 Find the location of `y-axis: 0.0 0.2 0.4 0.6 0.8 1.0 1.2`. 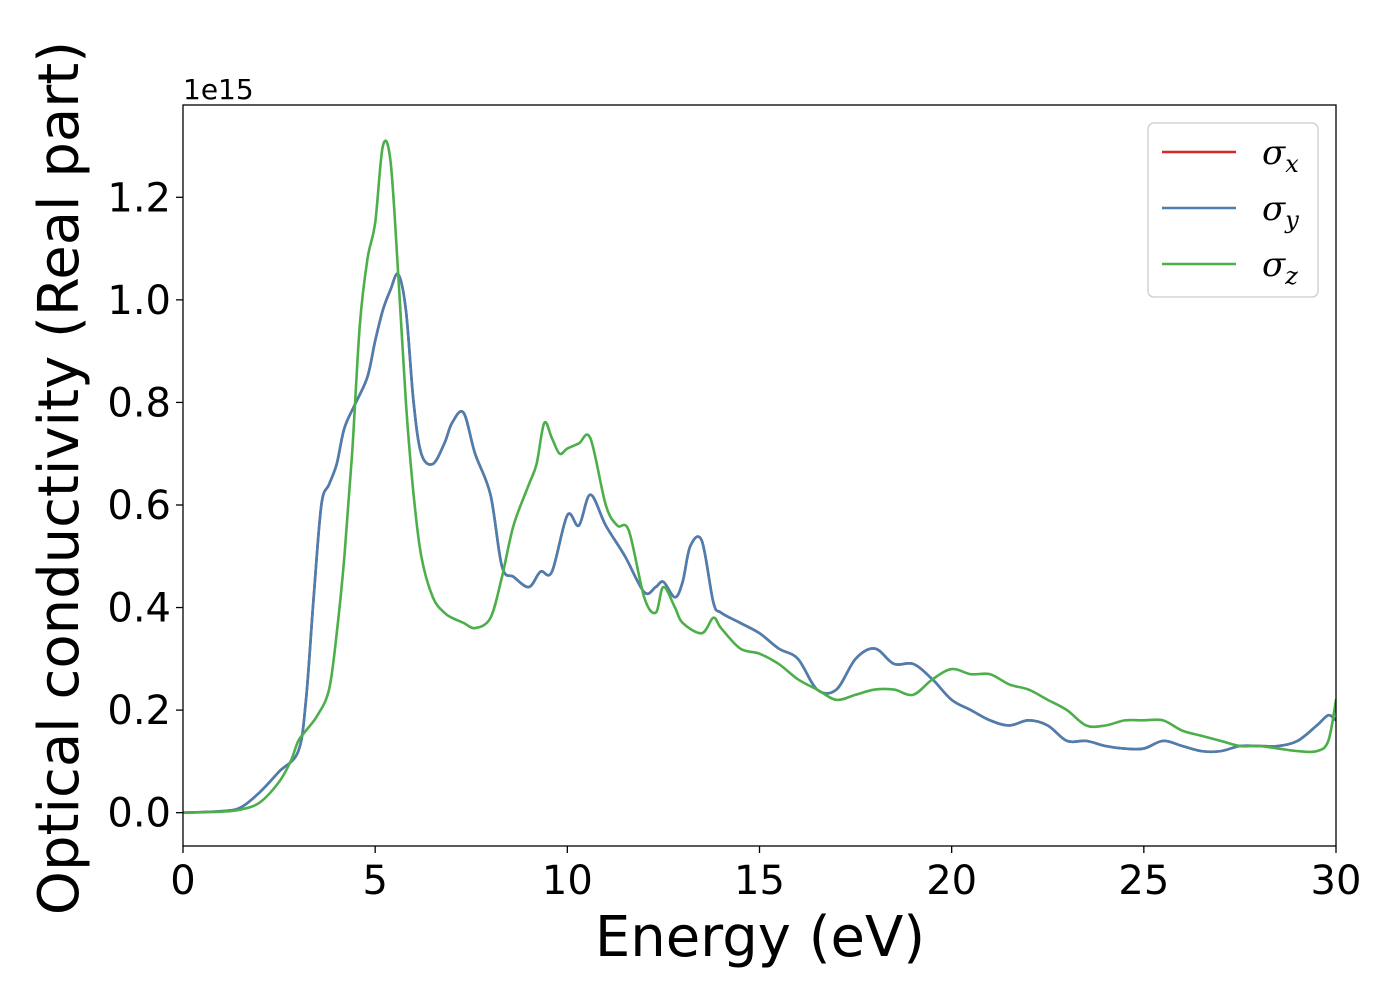

y-axis: 0.0 0.2 0.4 0.6 0.8 1.0 1.2 is located at coordinates (145, 506).